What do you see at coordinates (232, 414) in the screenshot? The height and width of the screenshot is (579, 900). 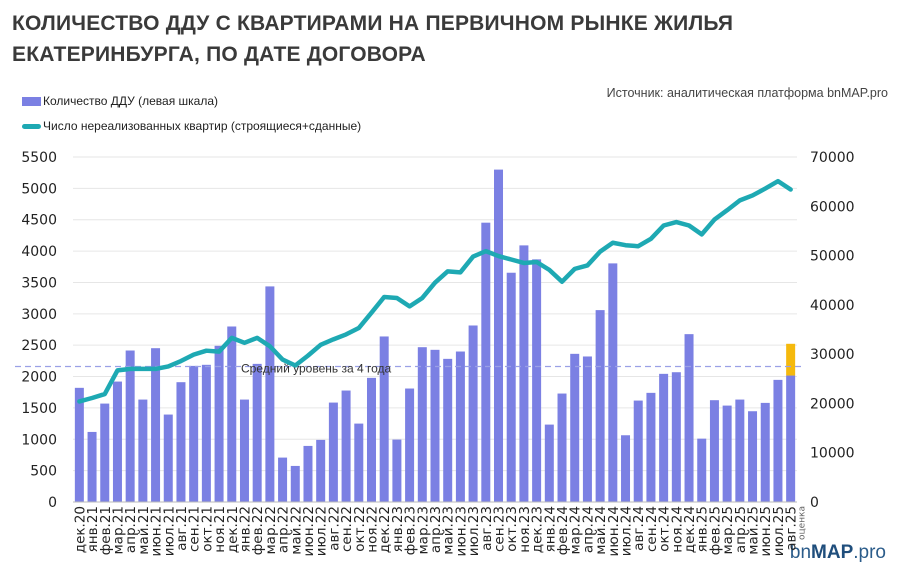 I see `bar-дек.21` at bounding box center [232, 414].